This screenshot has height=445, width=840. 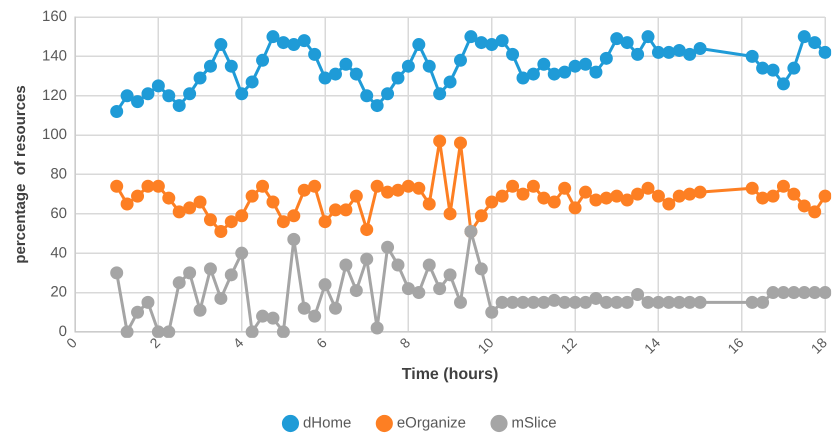 What do you see at coordinates (55, 17) in the screenshot?
I see `y-tick-label: 160` at bounding box center [55, 17].